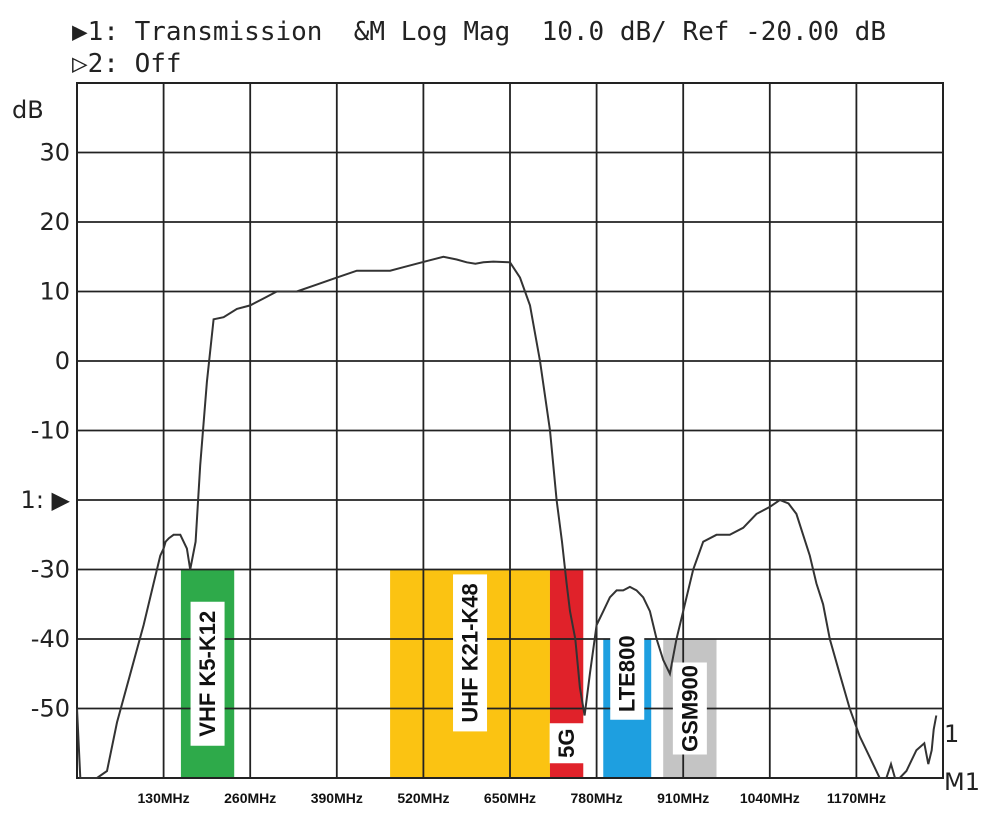 This screenshot has height=823, width=1003. Describe the element at coordinates (54, 153) in the screenshot. I see `y-tick-label-0: 30` at that location.